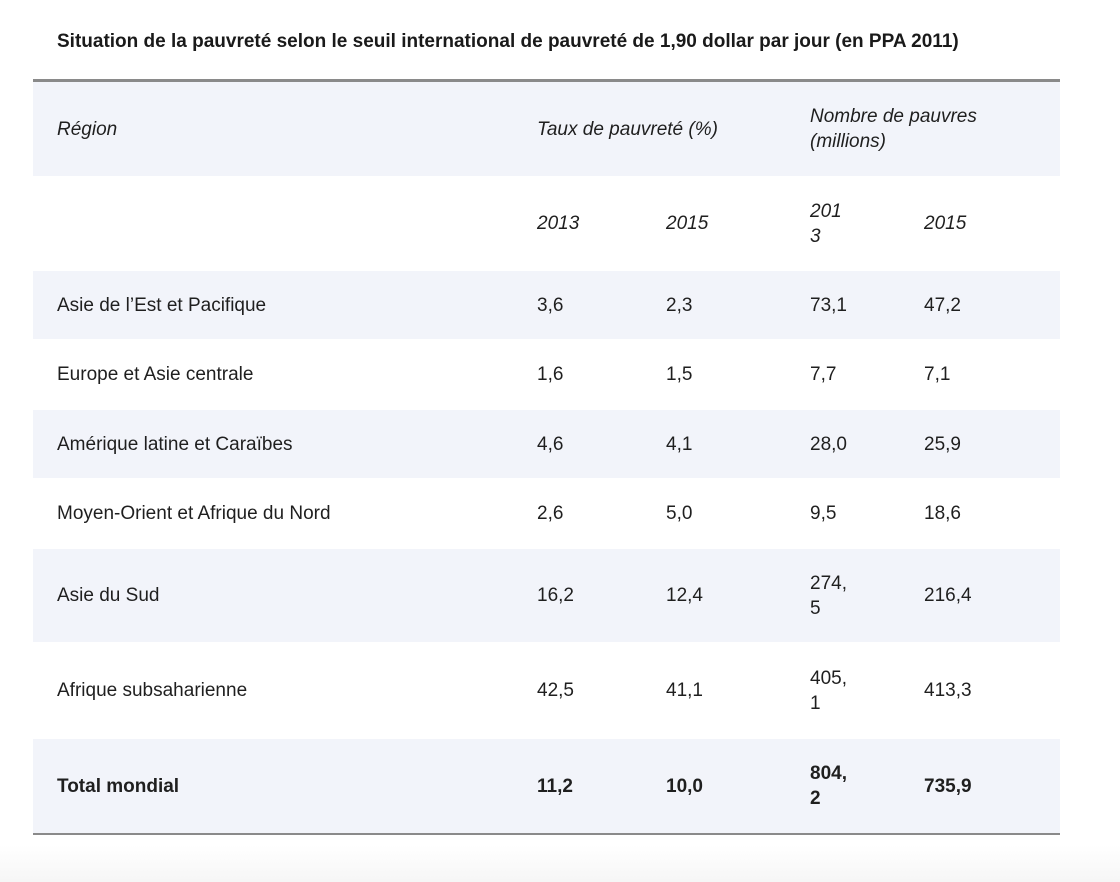  What do you see at coordinates (194, 513) in the screenshot?
I see `region-name: Moyen-Orient et Afrique du Nord` at bounding box center [194, 513].